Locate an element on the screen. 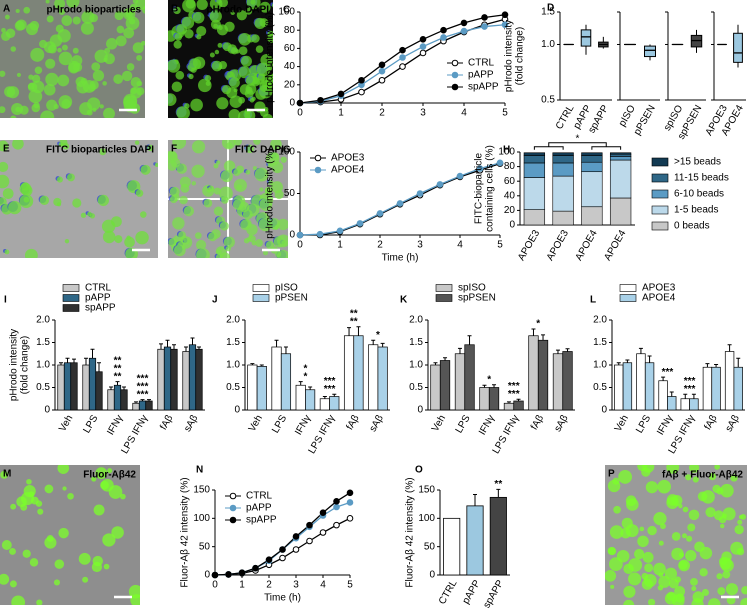 The width and height of the screenshot is (747, 610). x-tick-label: APOE4 is located at coordinates (587, 245).